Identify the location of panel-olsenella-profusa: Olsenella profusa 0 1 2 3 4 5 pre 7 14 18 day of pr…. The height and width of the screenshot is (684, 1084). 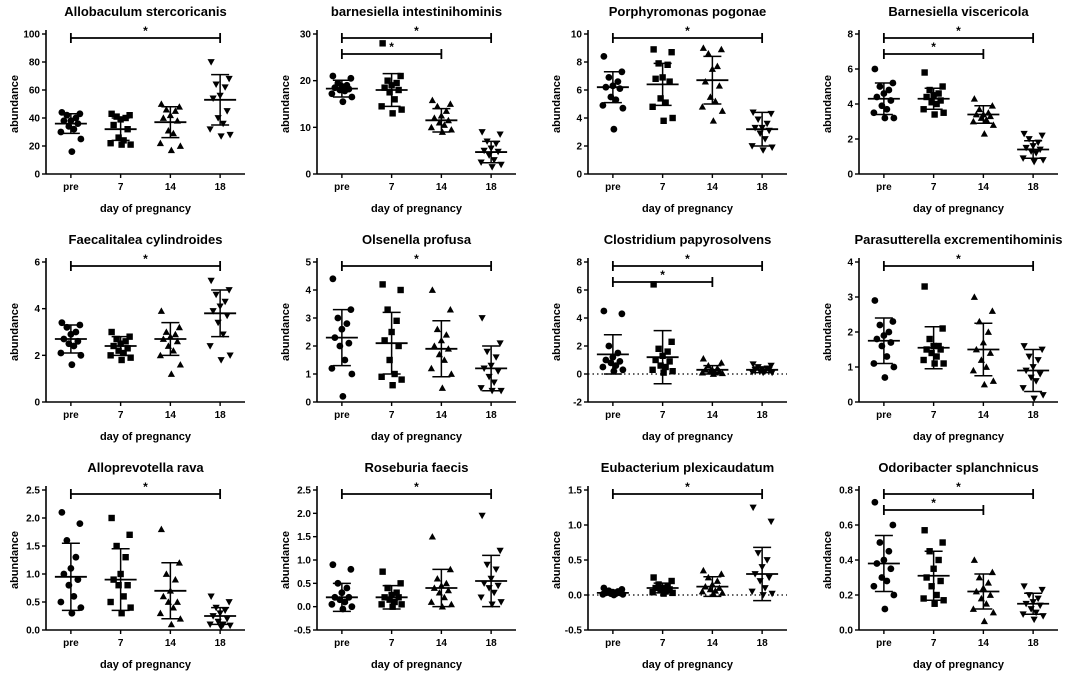
(406, 342).